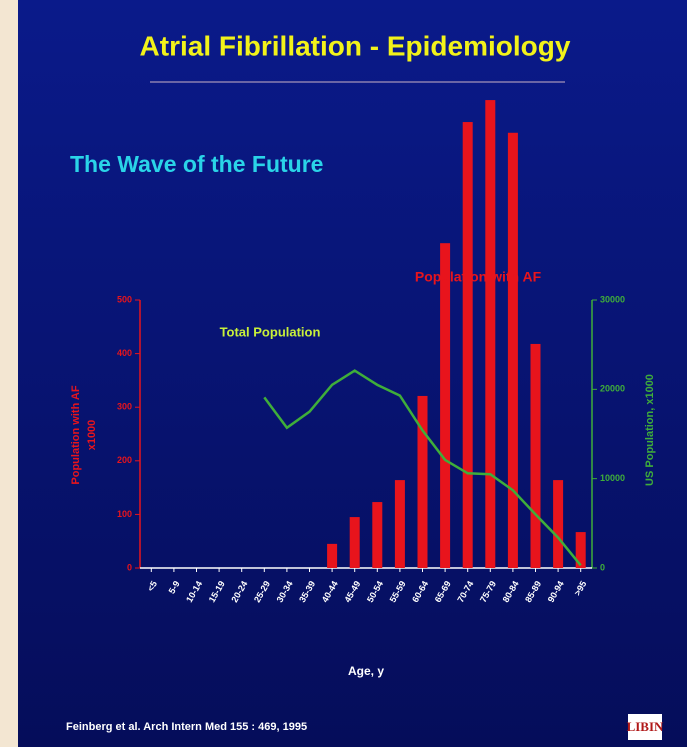  I want to click on series-annotation: Population with AF, so click(478, 277).